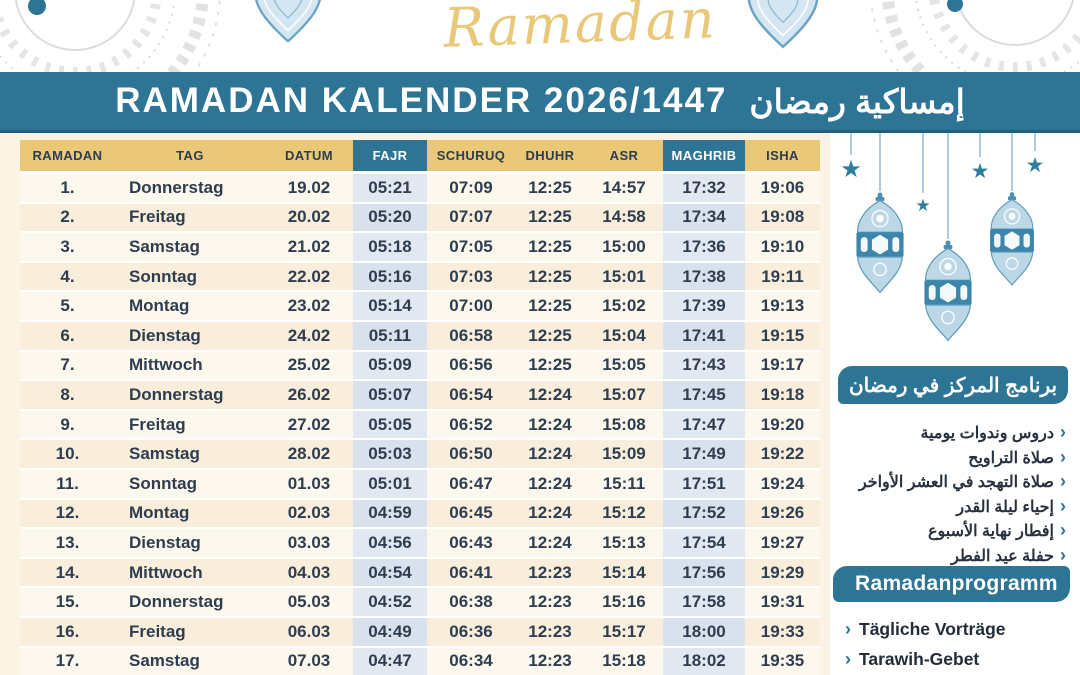 The width and height of the screenshot is (1080, 675). Describe the element at coordinates (471, 188) in the screenshot. I see `table-cell: 07:09` at that location.